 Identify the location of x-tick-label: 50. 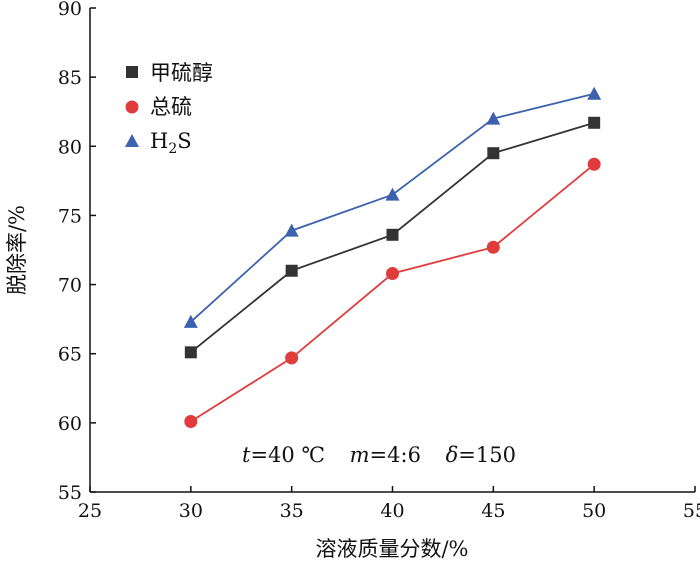
(594, 511).